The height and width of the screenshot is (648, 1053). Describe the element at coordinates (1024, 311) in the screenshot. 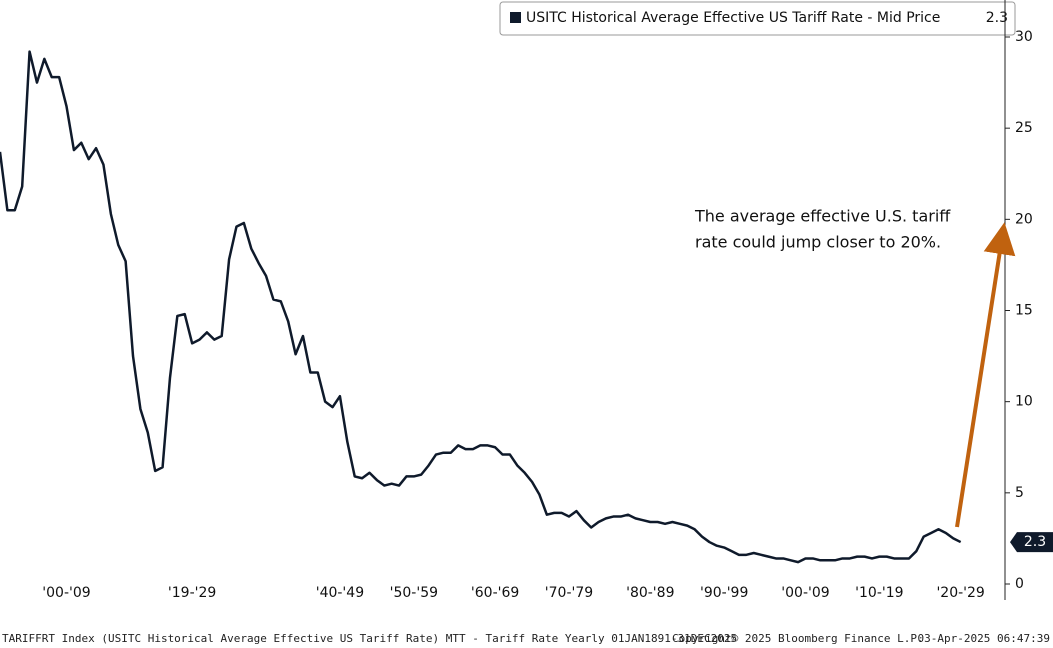

I see `y-tick-label: 15` at that location.